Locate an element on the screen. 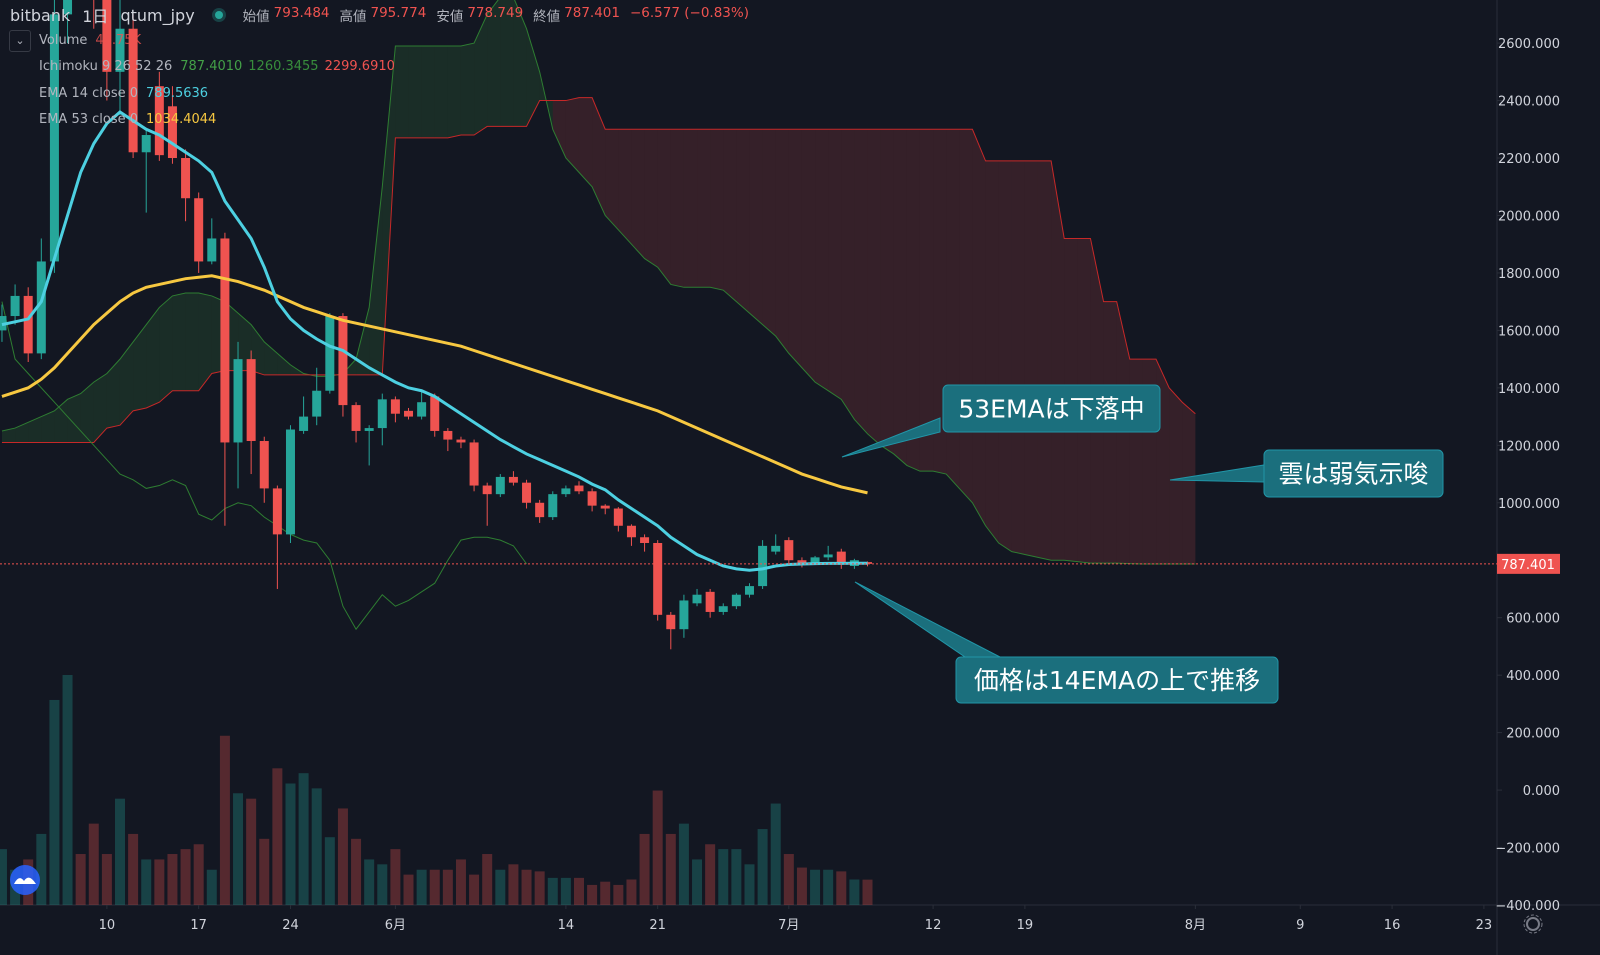 This screenshot has height=955, width=1600. ohlc-label: 始値 is located at coordinates (256, 17).